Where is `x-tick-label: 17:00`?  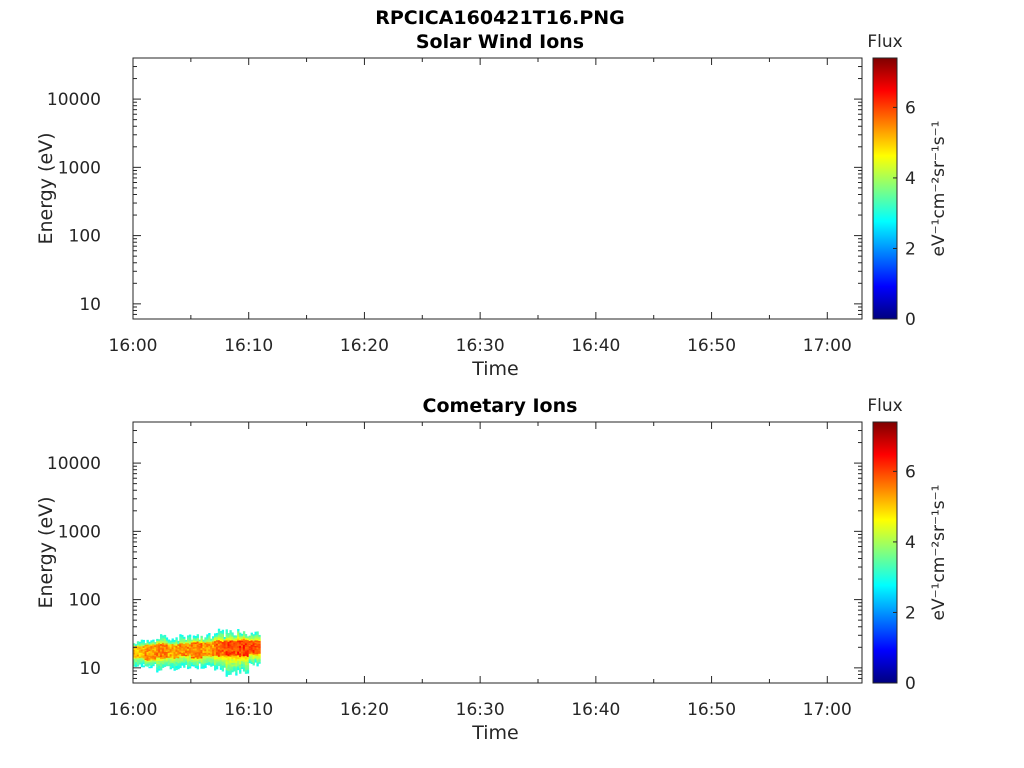 x-tick-label: 17:00 is located at coordinates (827, 346).